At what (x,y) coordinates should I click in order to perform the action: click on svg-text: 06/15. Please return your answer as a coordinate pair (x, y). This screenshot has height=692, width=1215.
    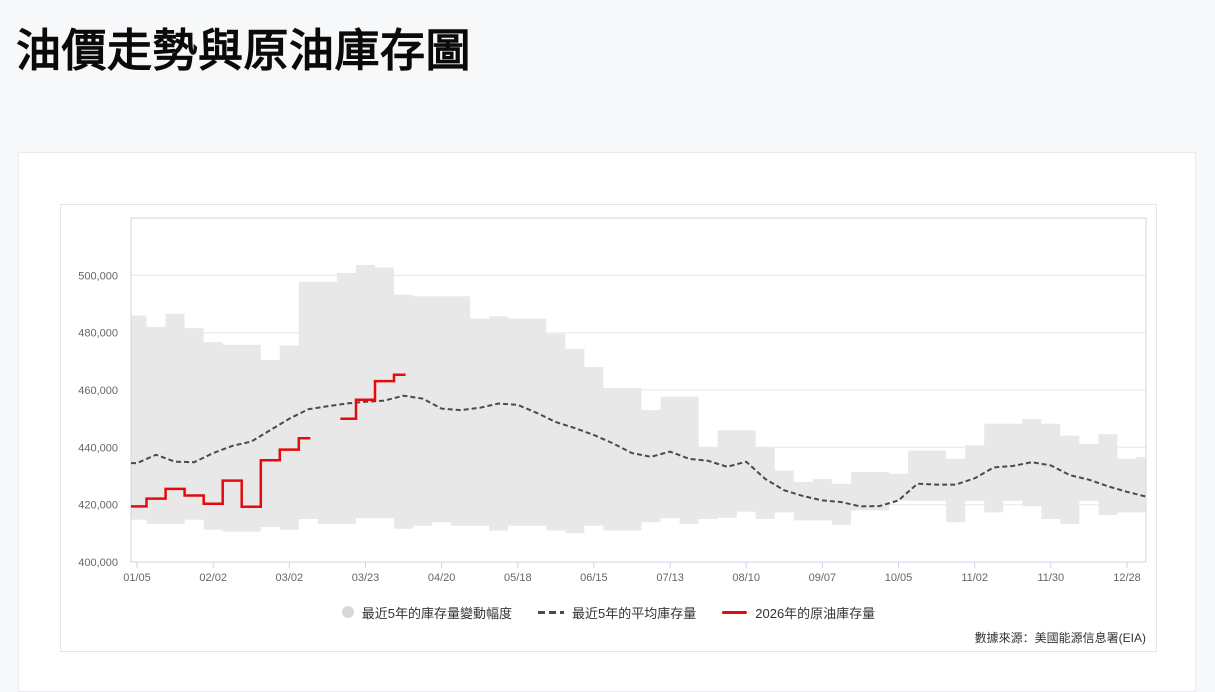
    Looking at the image, I should click on (594, 578).